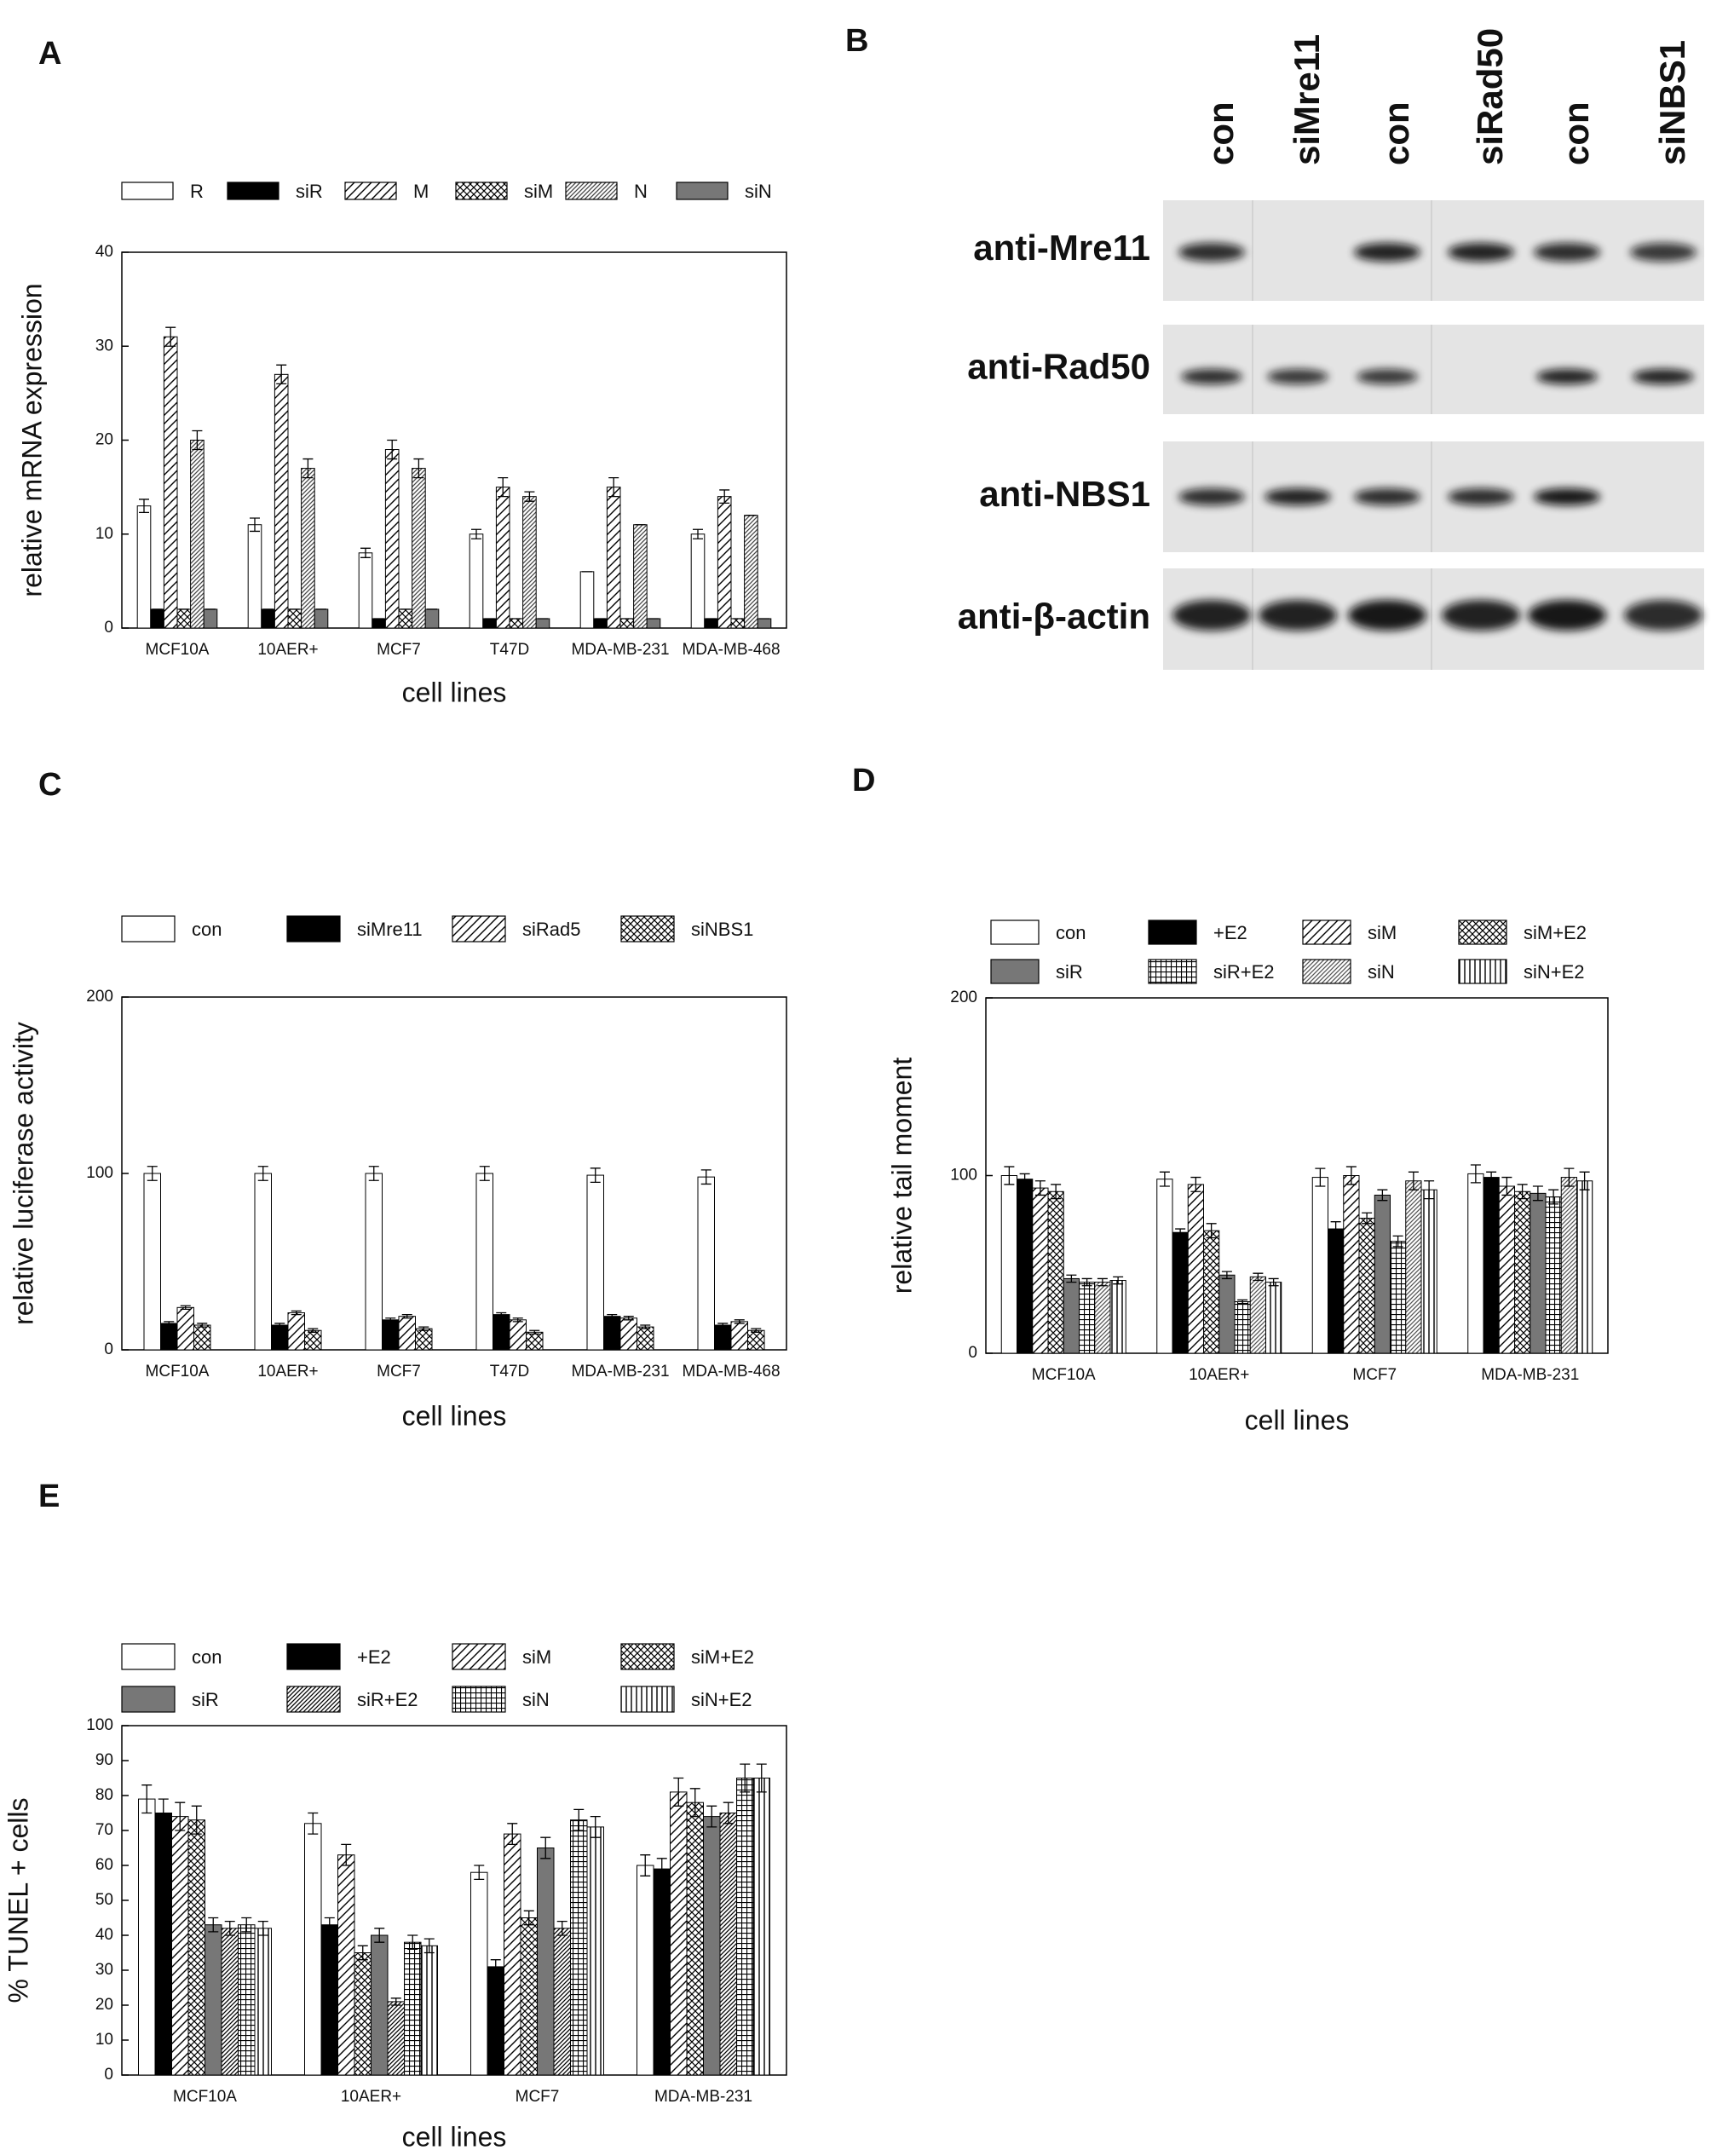  Describe the element at coordinates (104, 1760) in the screenshot. I see `y-tick-label: 90` at that location.